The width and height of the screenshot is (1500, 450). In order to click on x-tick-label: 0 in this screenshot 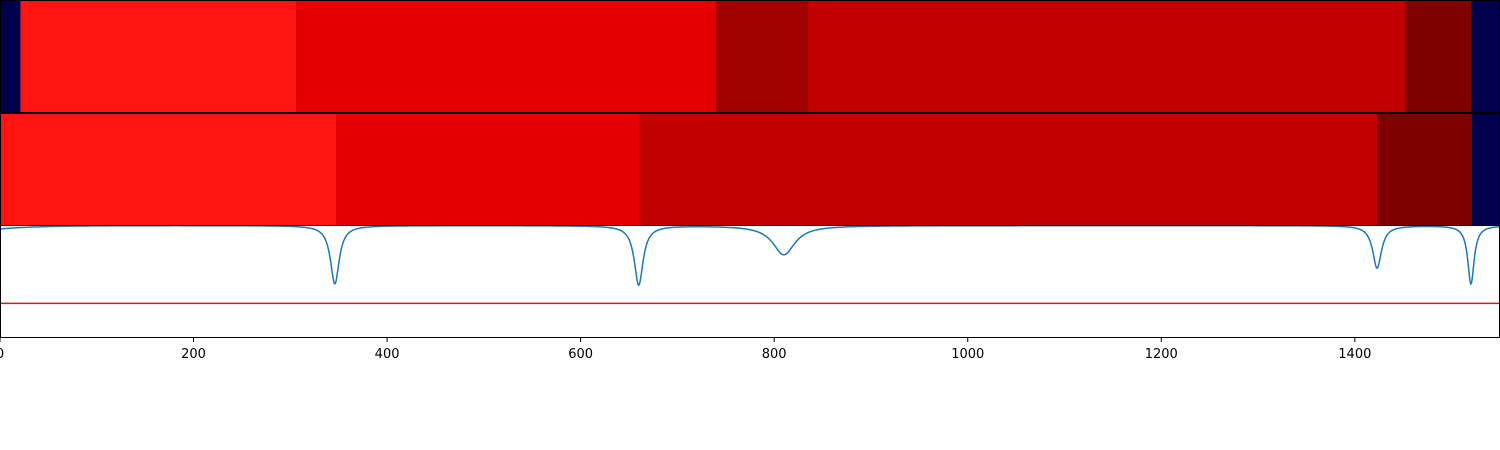, I will do `click(2, 354)`.